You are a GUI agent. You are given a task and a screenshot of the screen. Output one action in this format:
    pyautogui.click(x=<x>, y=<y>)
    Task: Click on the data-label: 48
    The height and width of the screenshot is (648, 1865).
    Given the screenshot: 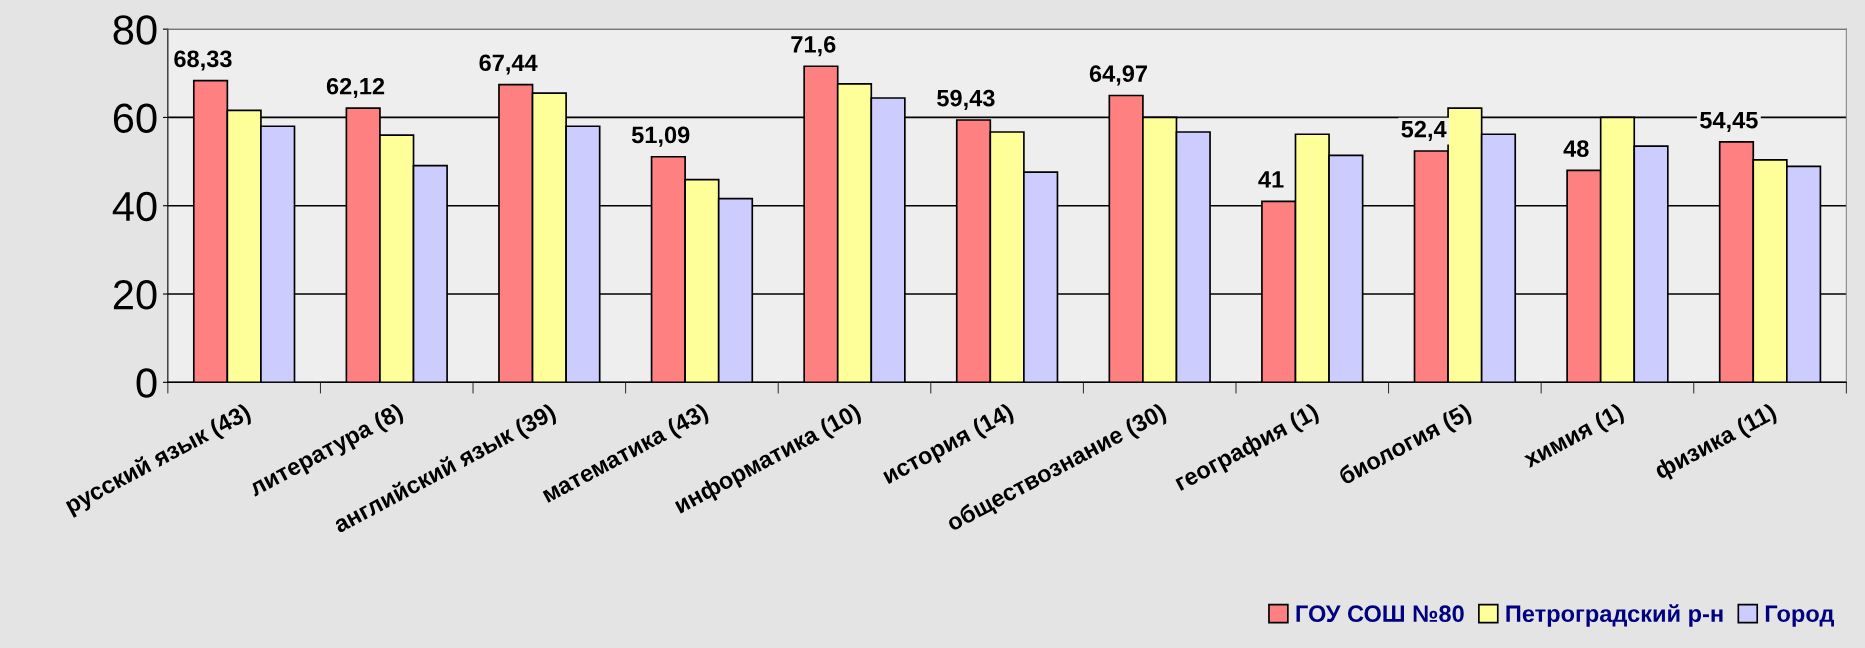 What is the action you would take?
    pyautogui.click(x=1576, y=148)
    